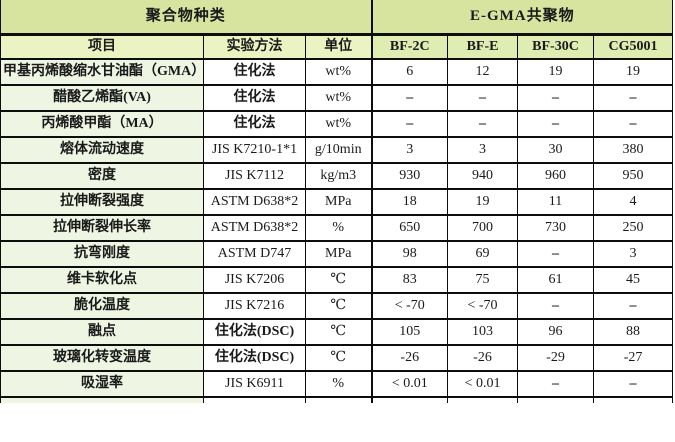 The width and height of the screenshot is (675, 442). I want to click on value-cell: 45, so click(633, 280).